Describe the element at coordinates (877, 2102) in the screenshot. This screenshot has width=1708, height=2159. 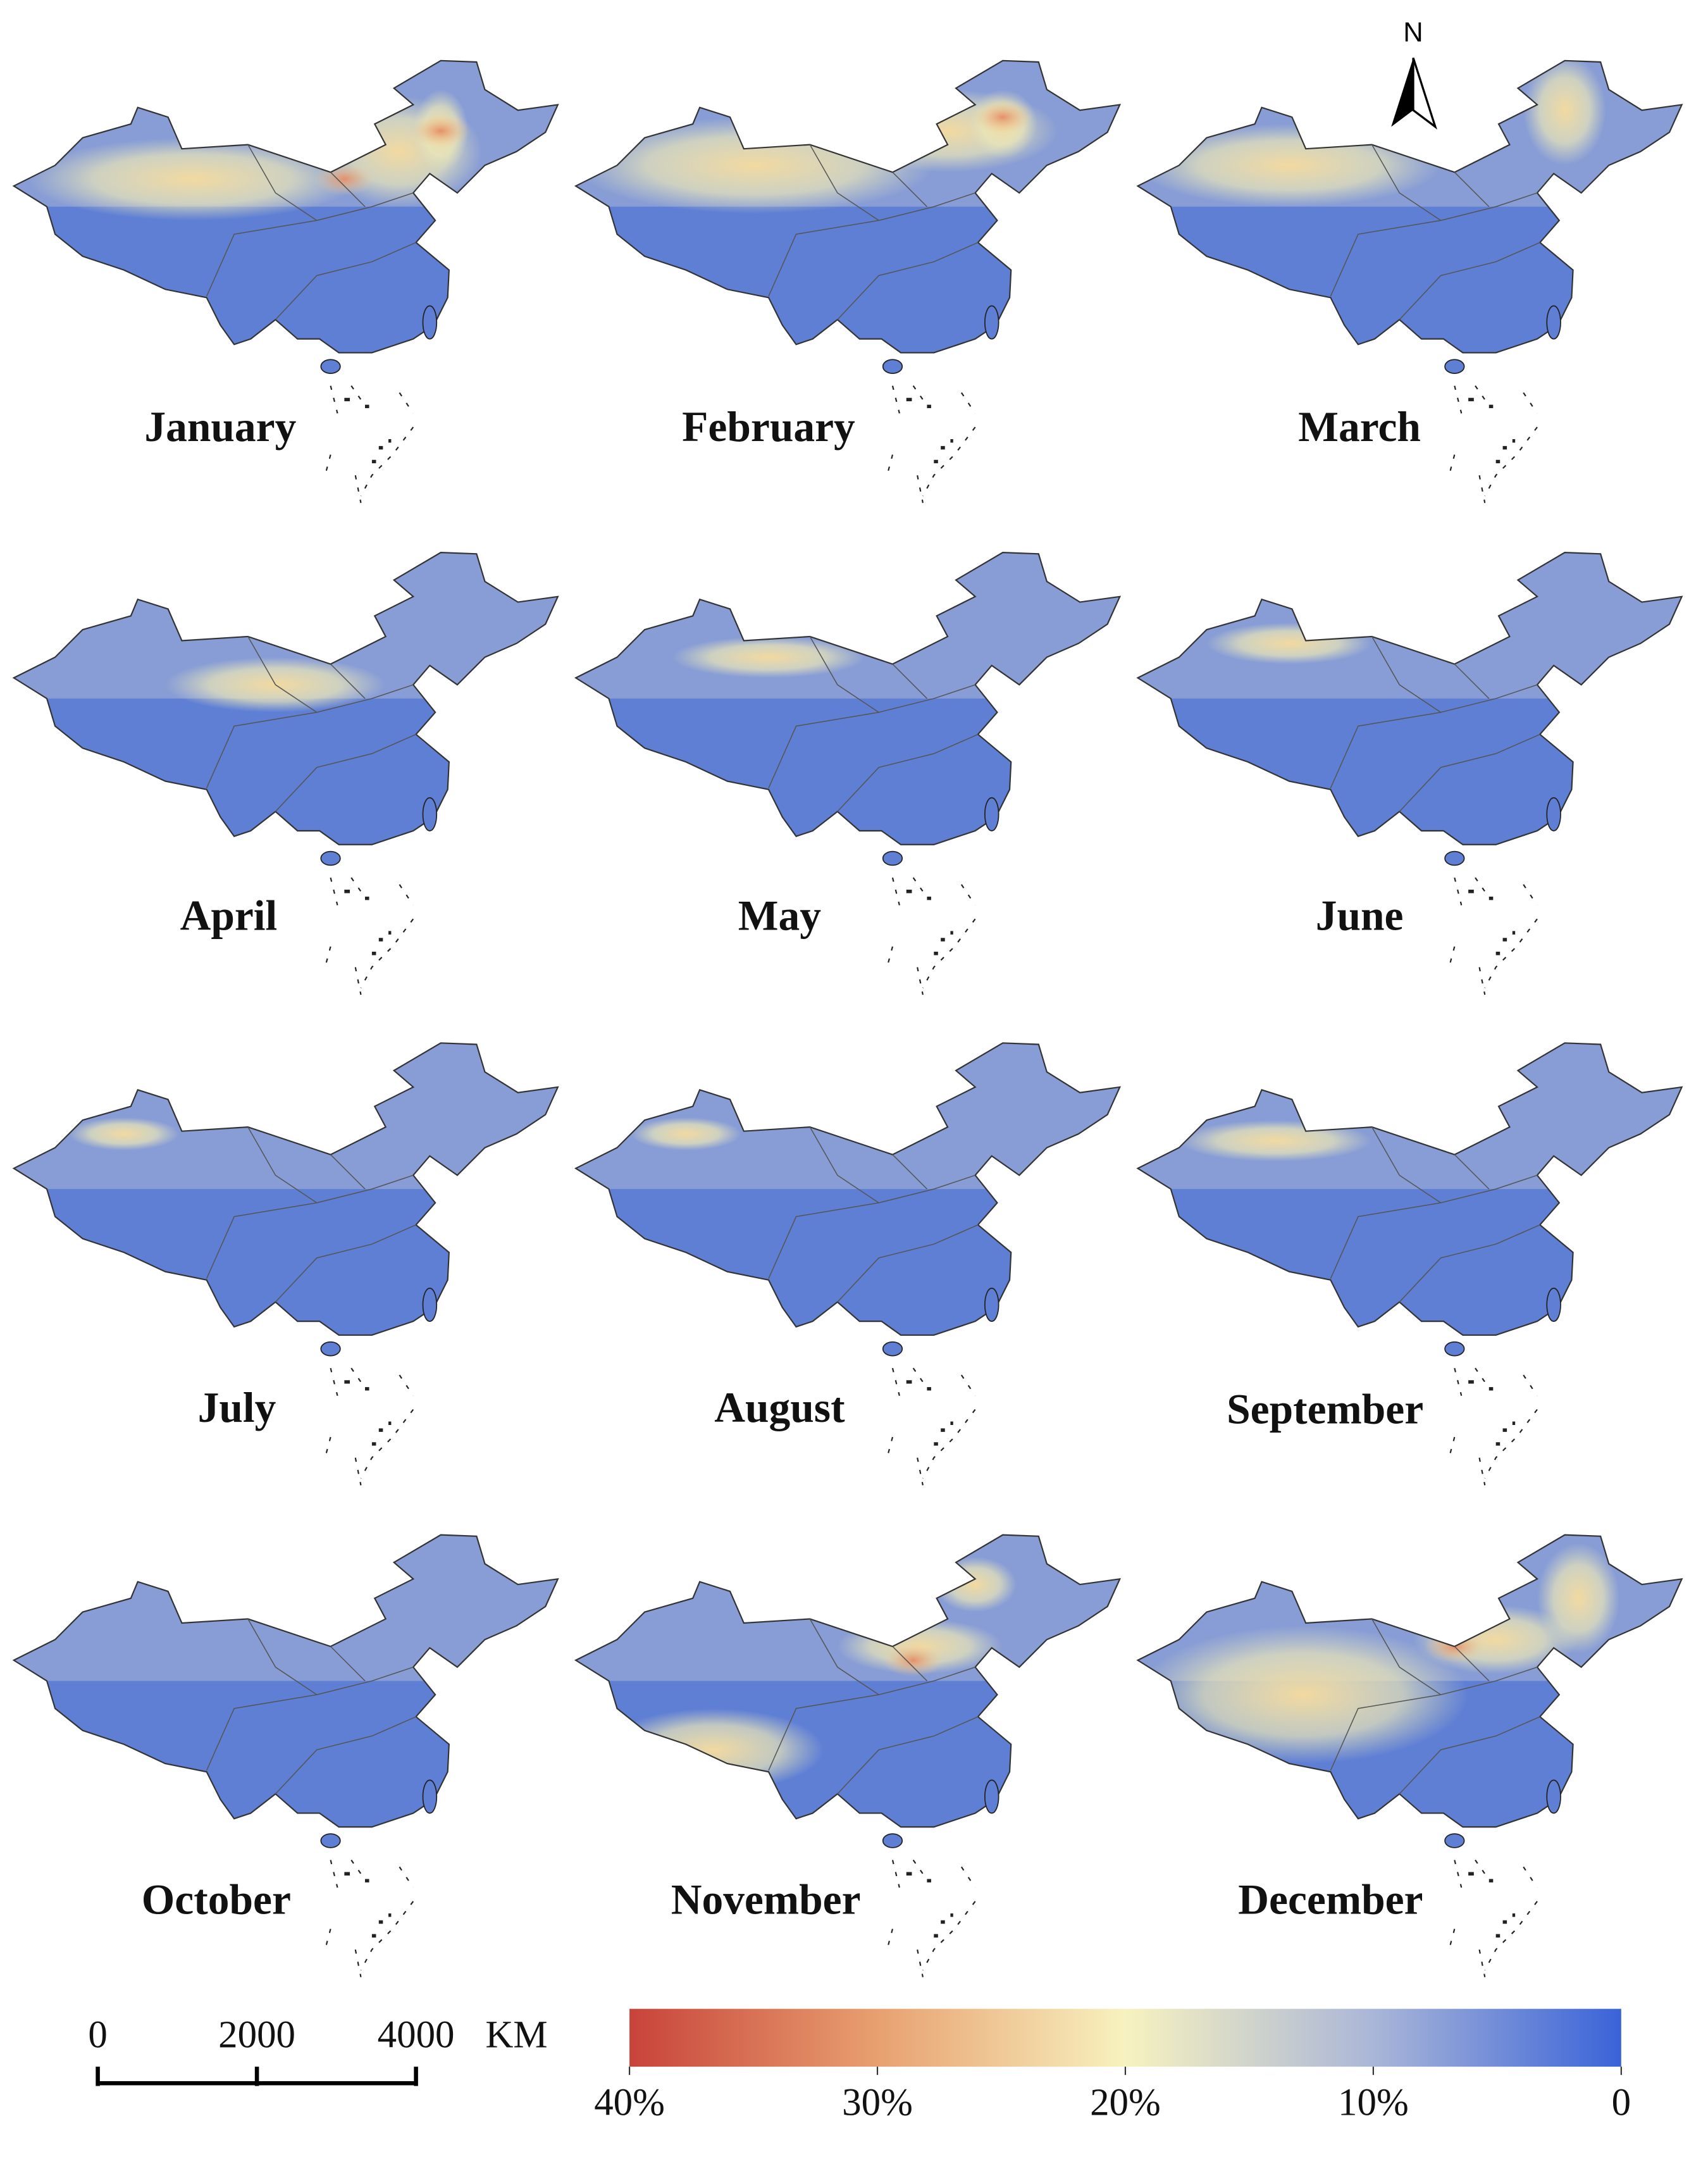
I see `colorbar-label: 30%` at that location.